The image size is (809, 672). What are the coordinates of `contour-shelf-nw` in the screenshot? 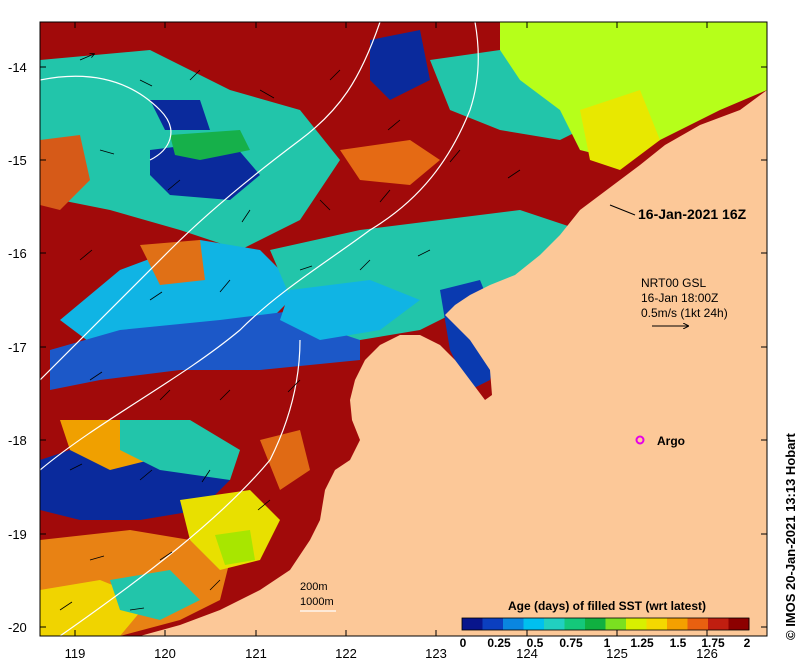 It's located at (106, 118).